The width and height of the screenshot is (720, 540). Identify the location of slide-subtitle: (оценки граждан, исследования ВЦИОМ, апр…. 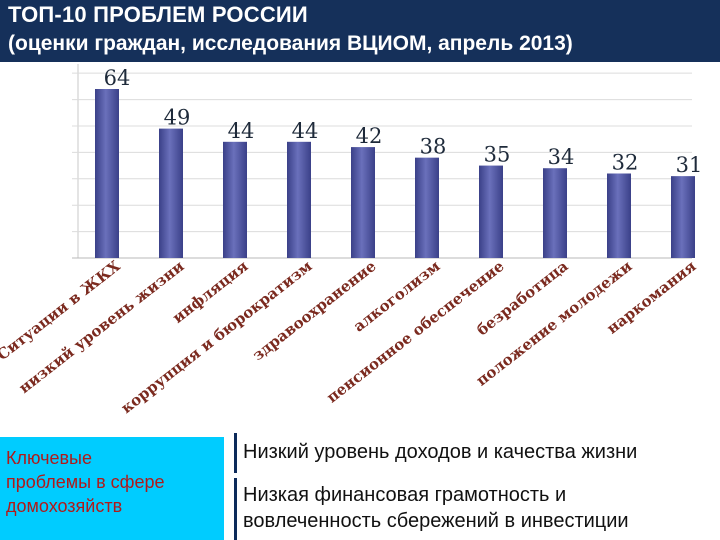
(290, 43).